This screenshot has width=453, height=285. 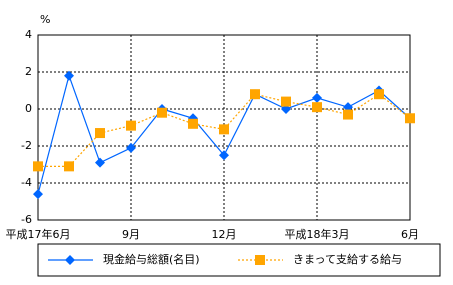 I want to click on x-tick-label: 平成17年6月, so click(x=38, y=234).